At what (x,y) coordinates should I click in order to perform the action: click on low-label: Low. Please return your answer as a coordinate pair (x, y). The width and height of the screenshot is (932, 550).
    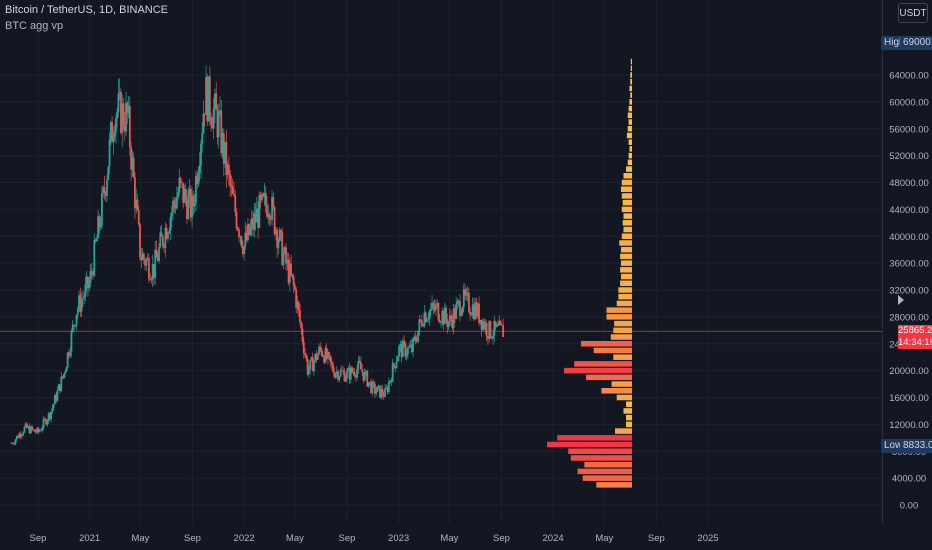
    Looking at the image, I should click on (893, 446).